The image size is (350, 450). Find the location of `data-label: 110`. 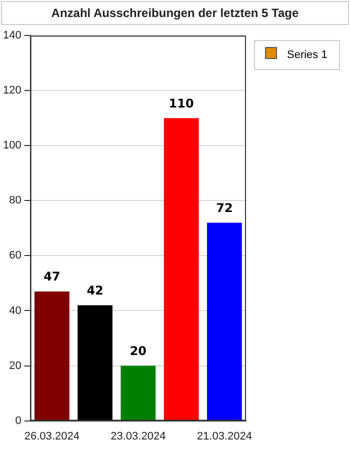

data-label: 110 is located at coordinates (181, 103).